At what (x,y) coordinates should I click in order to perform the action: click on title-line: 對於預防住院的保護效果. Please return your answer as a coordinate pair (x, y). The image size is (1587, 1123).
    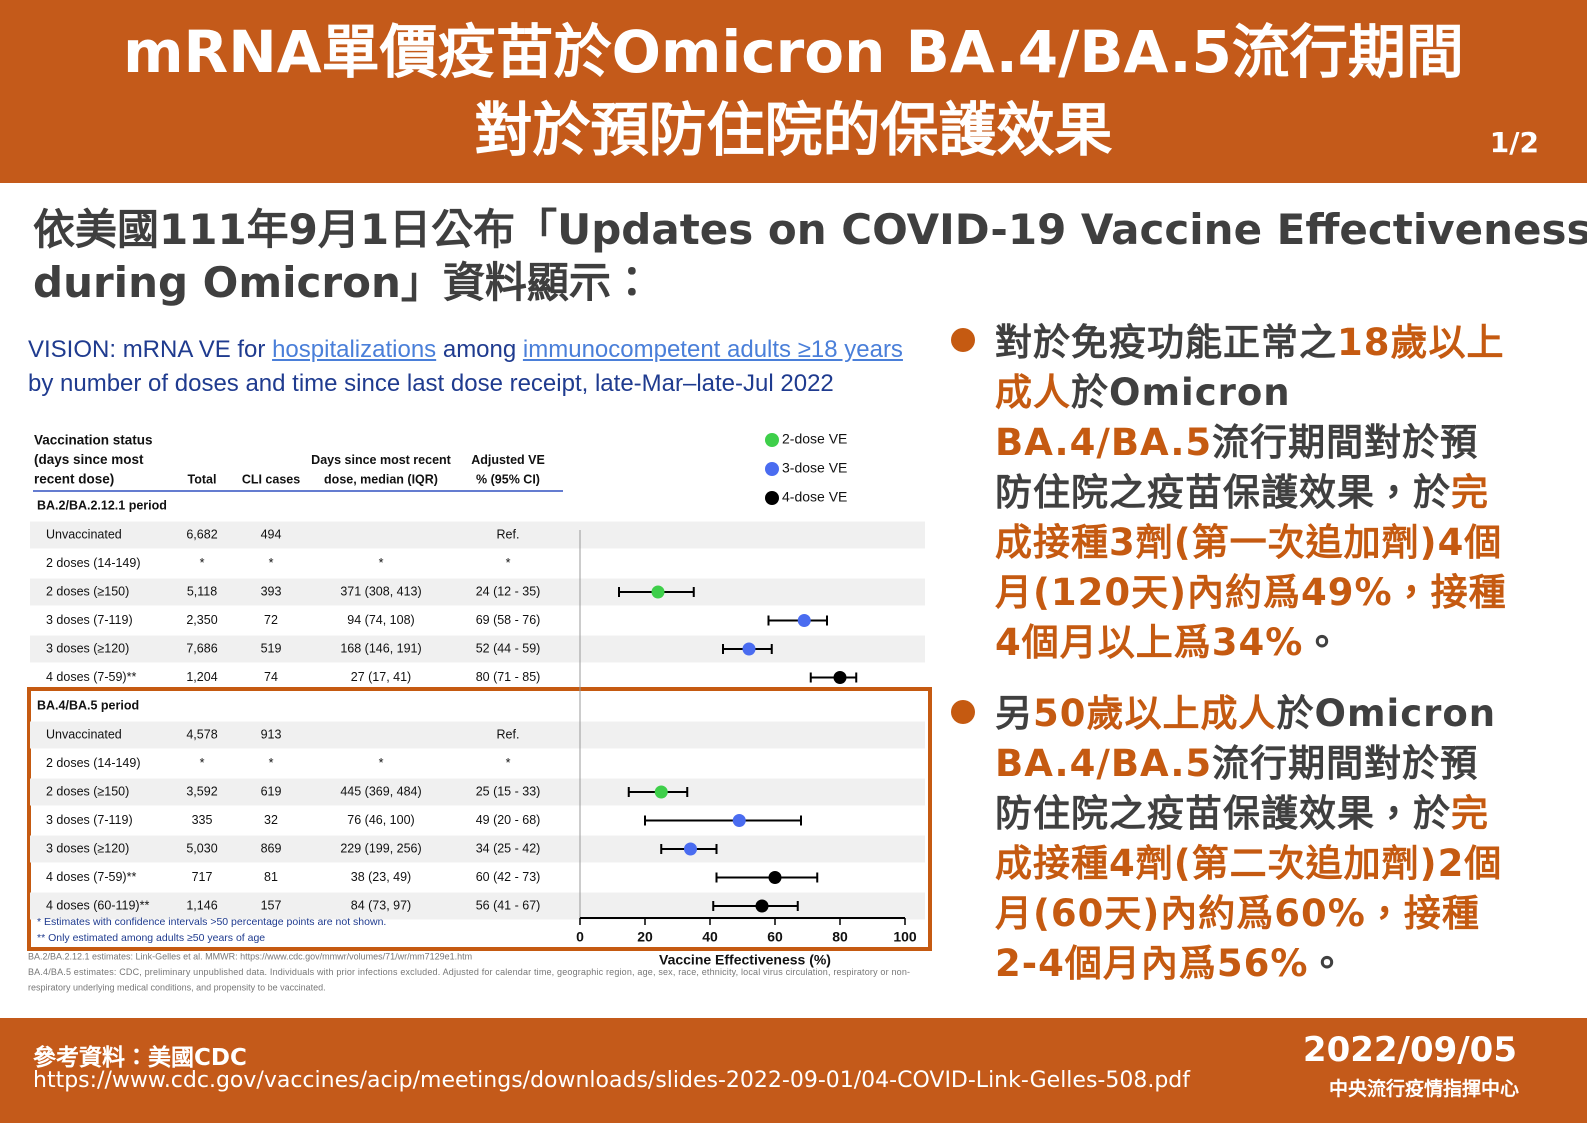
    Looking at the image, I should click on (793, 130).